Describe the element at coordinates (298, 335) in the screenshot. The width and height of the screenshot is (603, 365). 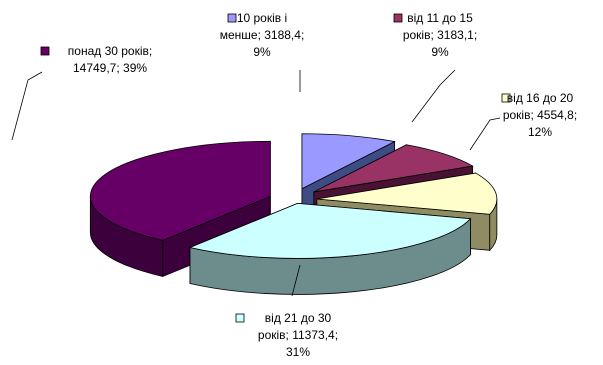
I see `data-label: років; 11373,4;` at that location.